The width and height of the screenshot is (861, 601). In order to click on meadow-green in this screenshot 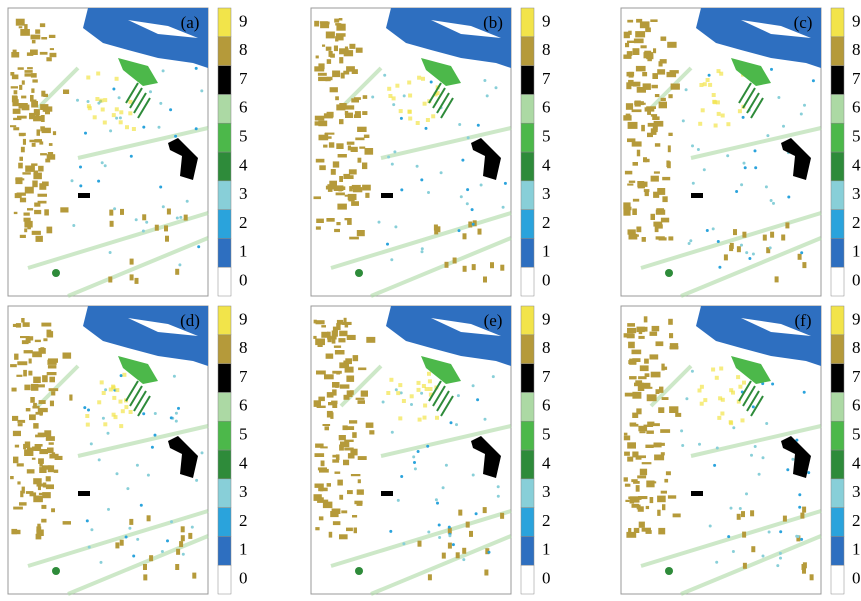, I will do `click(138, 72)`.